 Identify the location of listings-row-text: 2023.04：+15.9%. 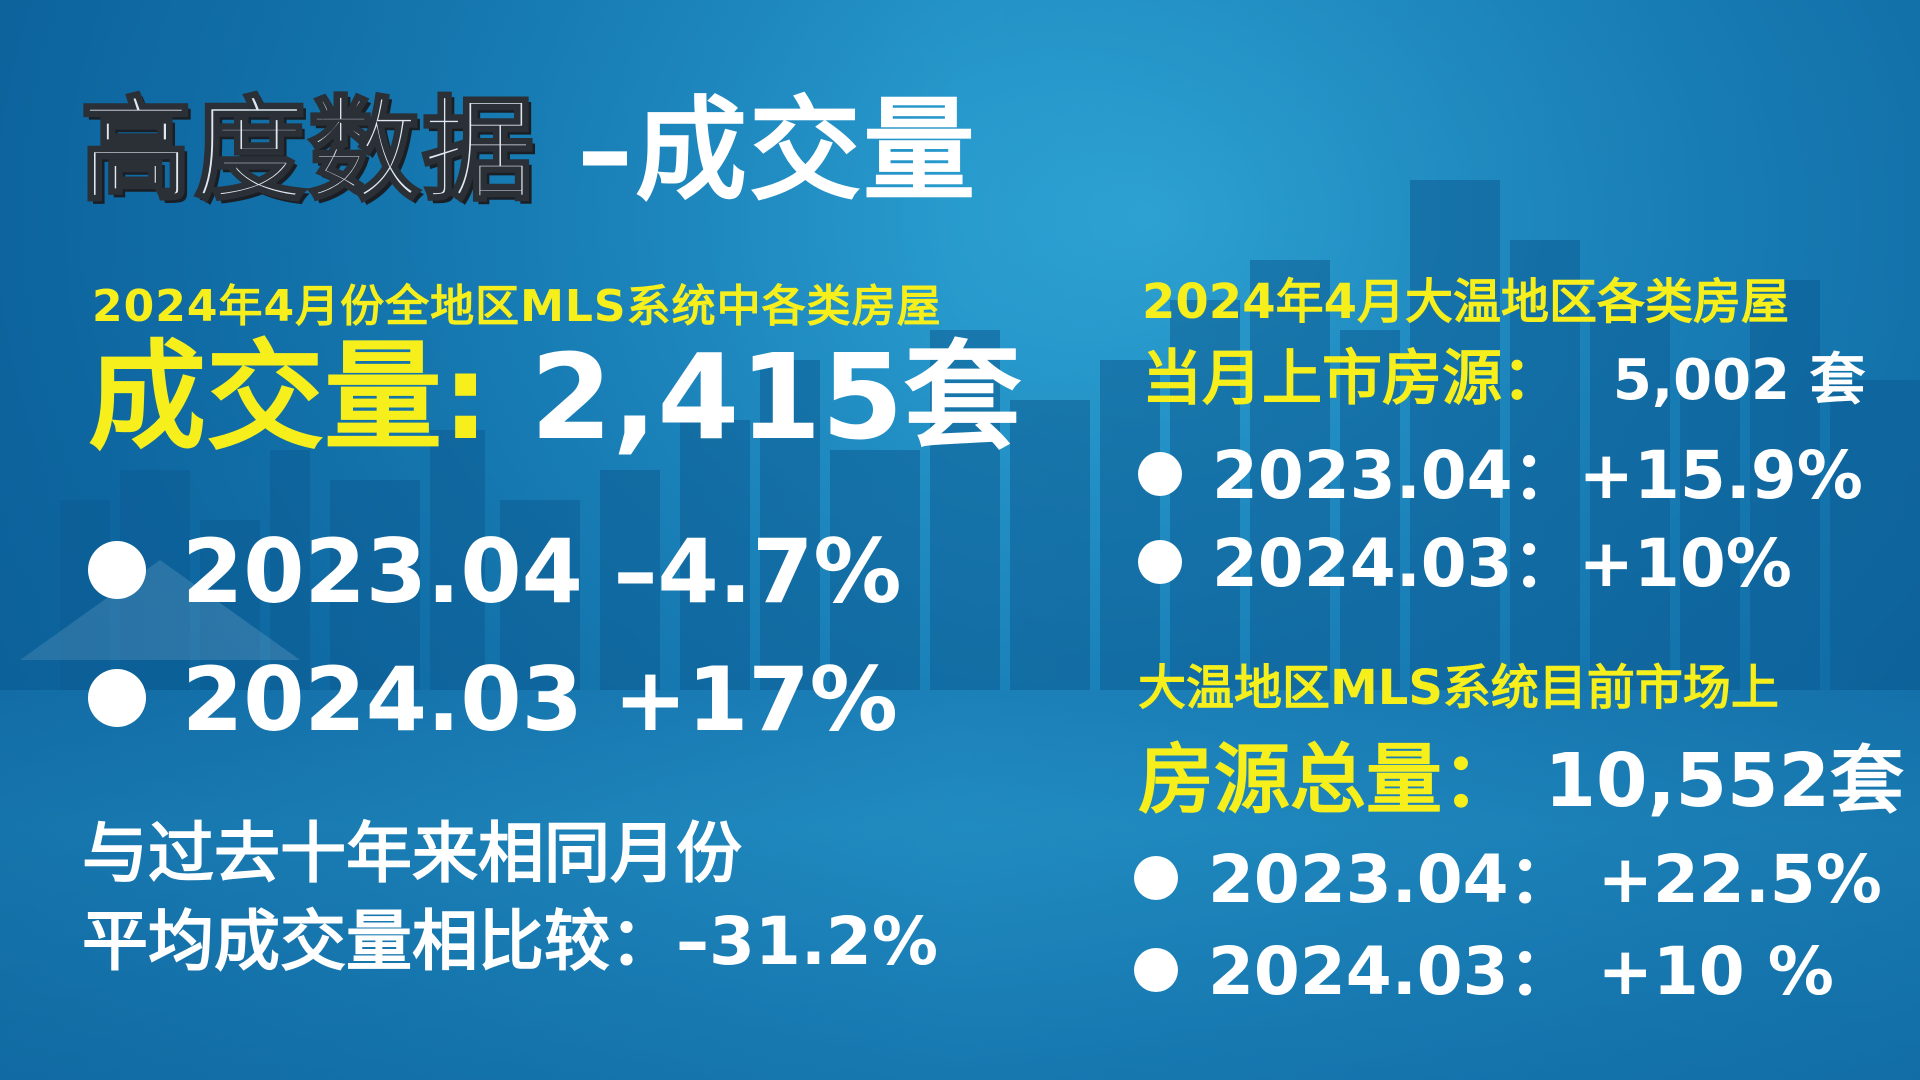
(1537, 475).